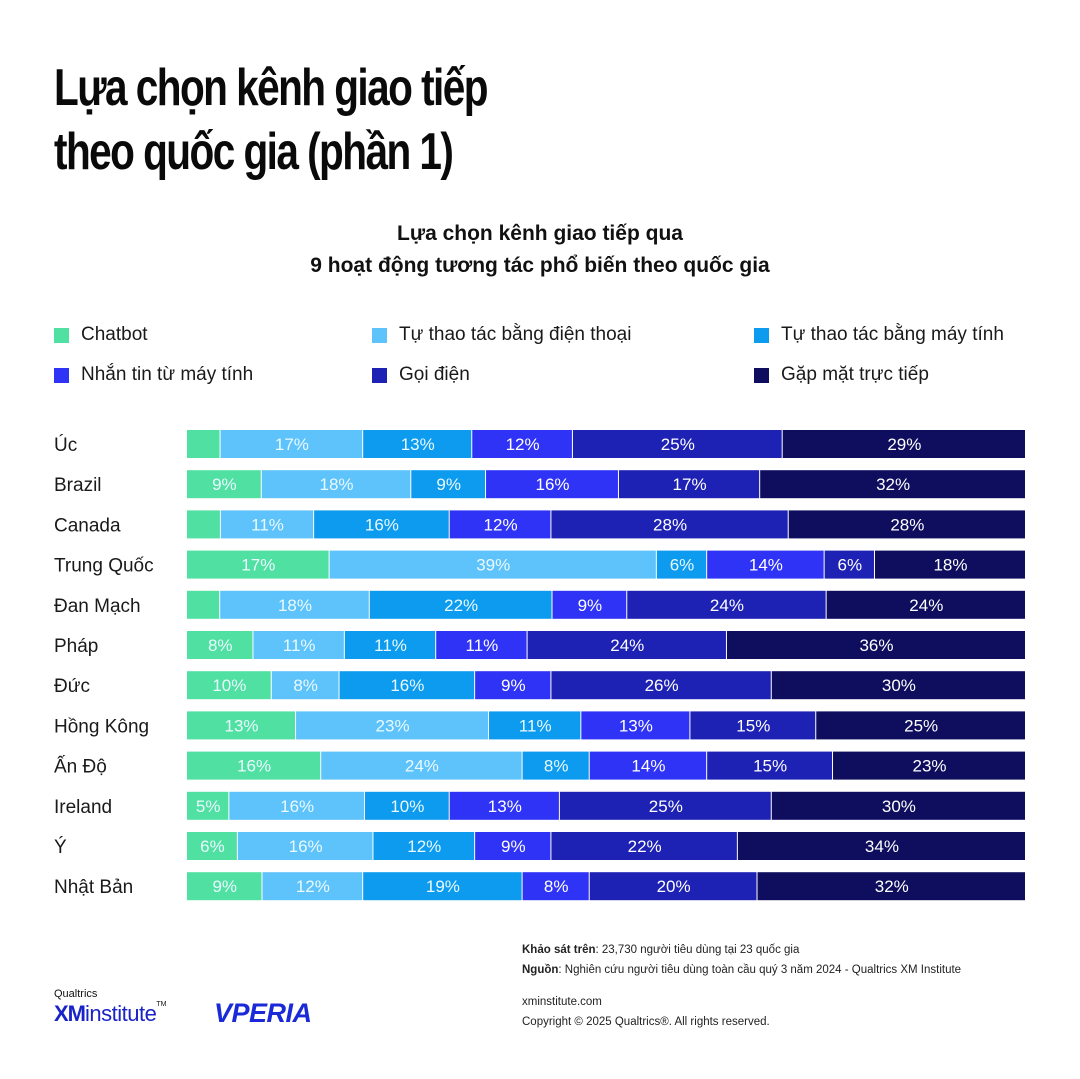  I want to click on data-label: 13%, so click(505, 806).